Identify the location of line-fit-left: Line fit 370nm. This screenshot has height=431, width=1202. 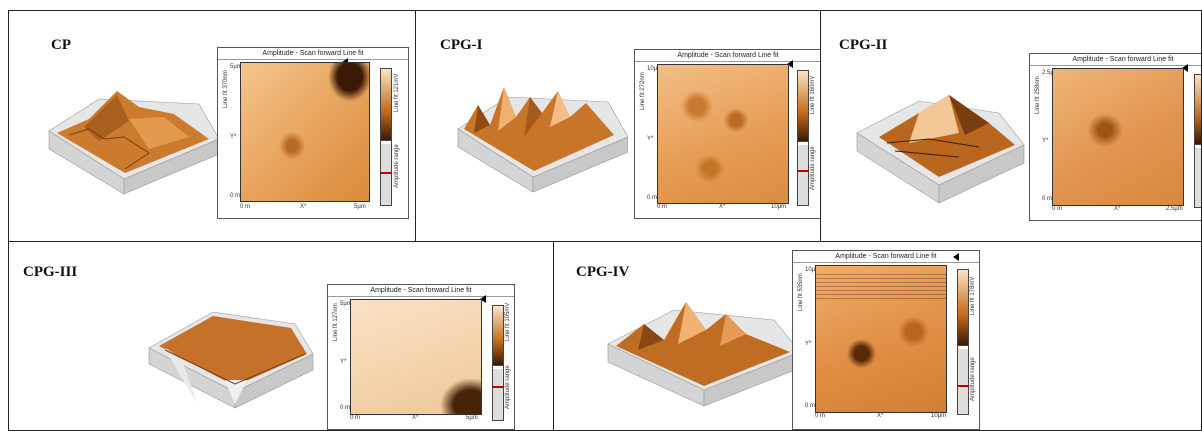
(226, 89).